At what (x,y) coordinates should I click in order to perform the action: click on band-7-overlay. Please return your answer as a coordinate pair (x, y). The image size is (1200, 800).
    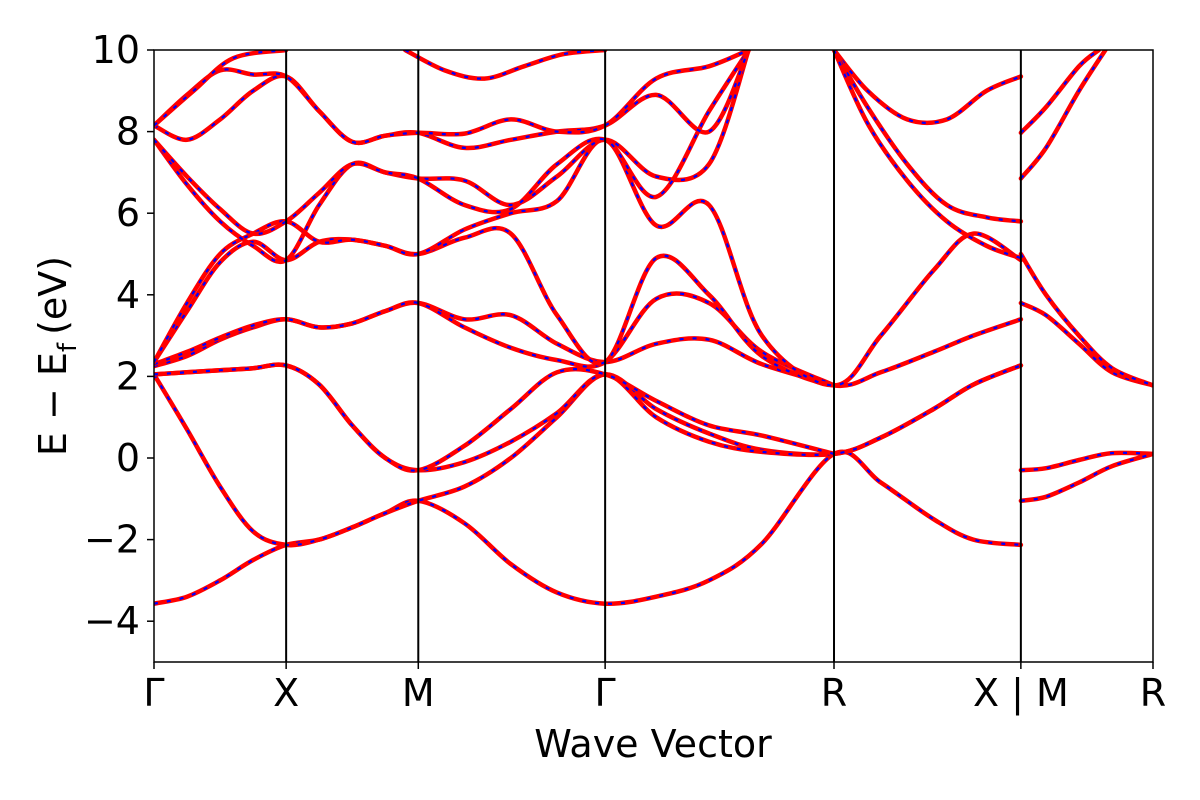
    Looking at the image, I should click on (588, 307).